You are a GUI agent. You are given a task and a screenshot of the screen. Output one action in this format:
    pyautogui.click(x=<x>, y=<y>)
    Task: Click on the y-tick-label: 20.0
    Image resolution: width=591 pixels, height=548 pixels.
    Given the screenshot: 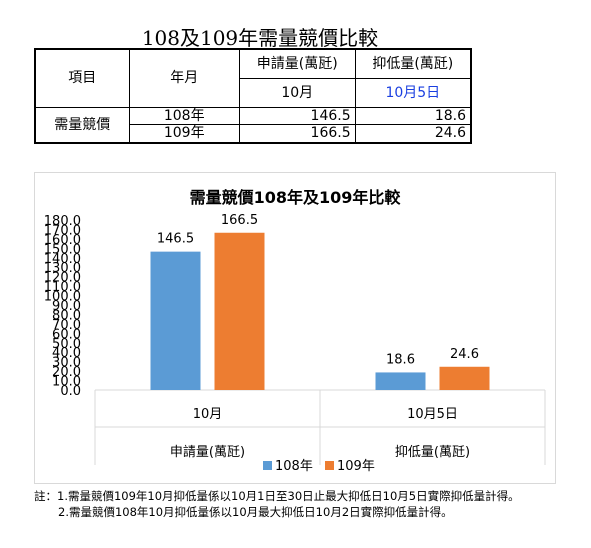 What is the action you would take?
    pyautogui.click(x=66, y=372)
    